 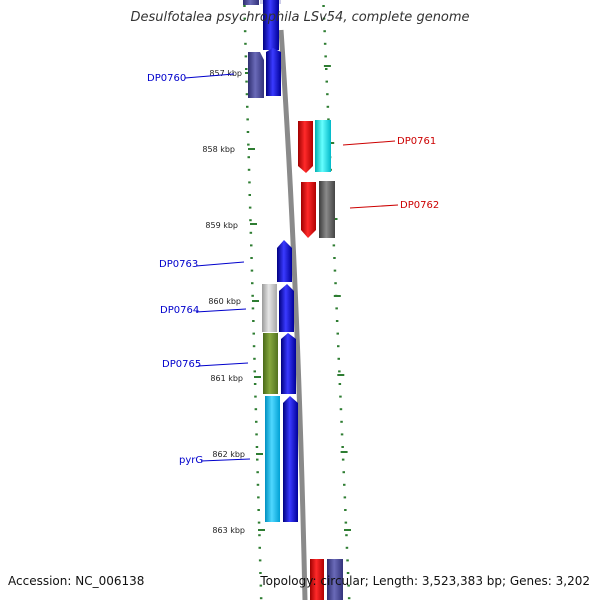 I want to click on gene-label-DP0762: DP0762, so click(x=419, y=205).